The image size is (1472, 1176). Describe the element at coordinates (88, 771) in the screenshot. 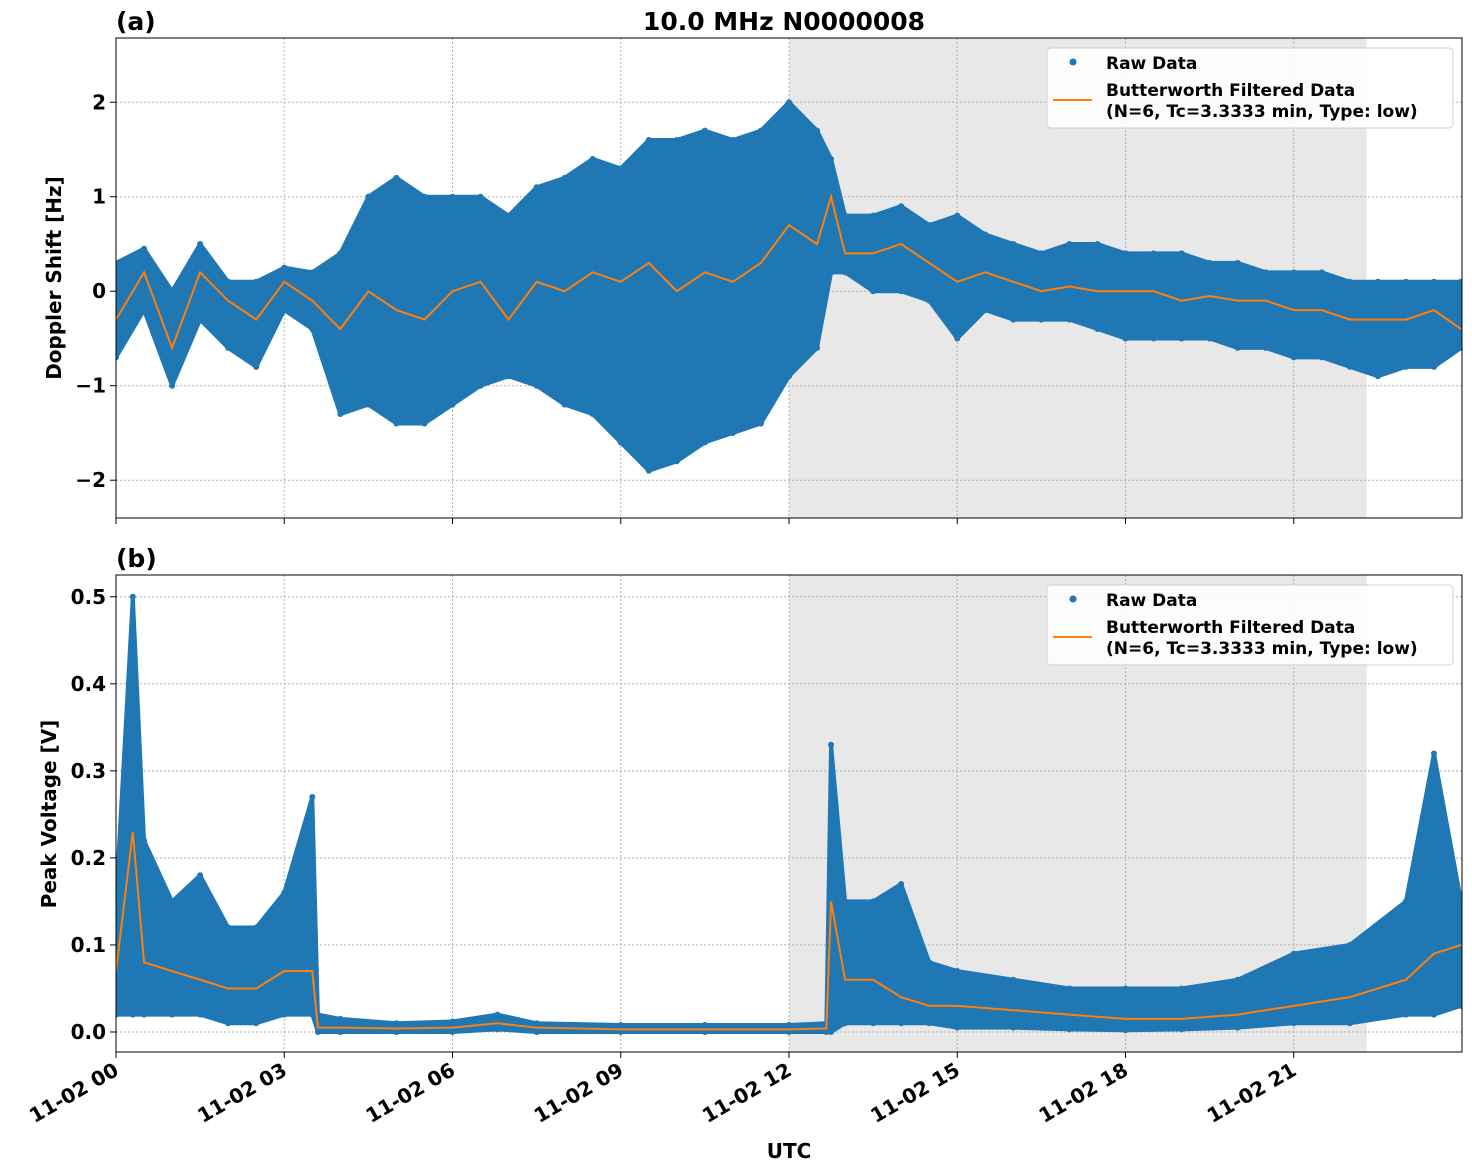

I see `y-tick-label: 0.3` at that location.